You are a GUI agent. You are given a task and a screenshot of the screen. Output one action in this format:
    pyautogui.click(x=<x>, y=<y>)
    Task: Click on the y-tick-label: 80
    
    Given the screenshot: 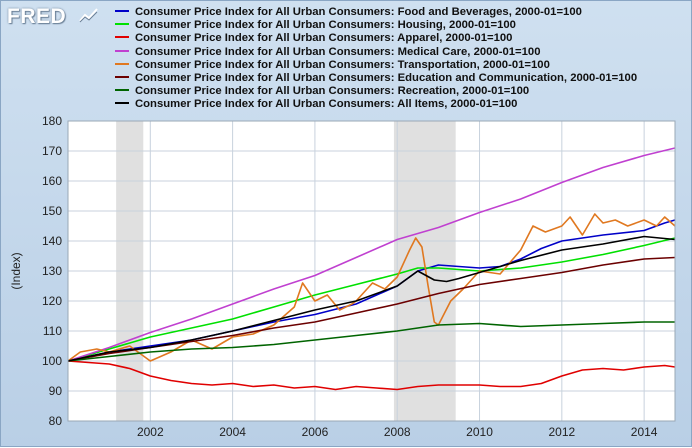 What is the action you would take?
    pyautogui.click(x=56, y=421)
    